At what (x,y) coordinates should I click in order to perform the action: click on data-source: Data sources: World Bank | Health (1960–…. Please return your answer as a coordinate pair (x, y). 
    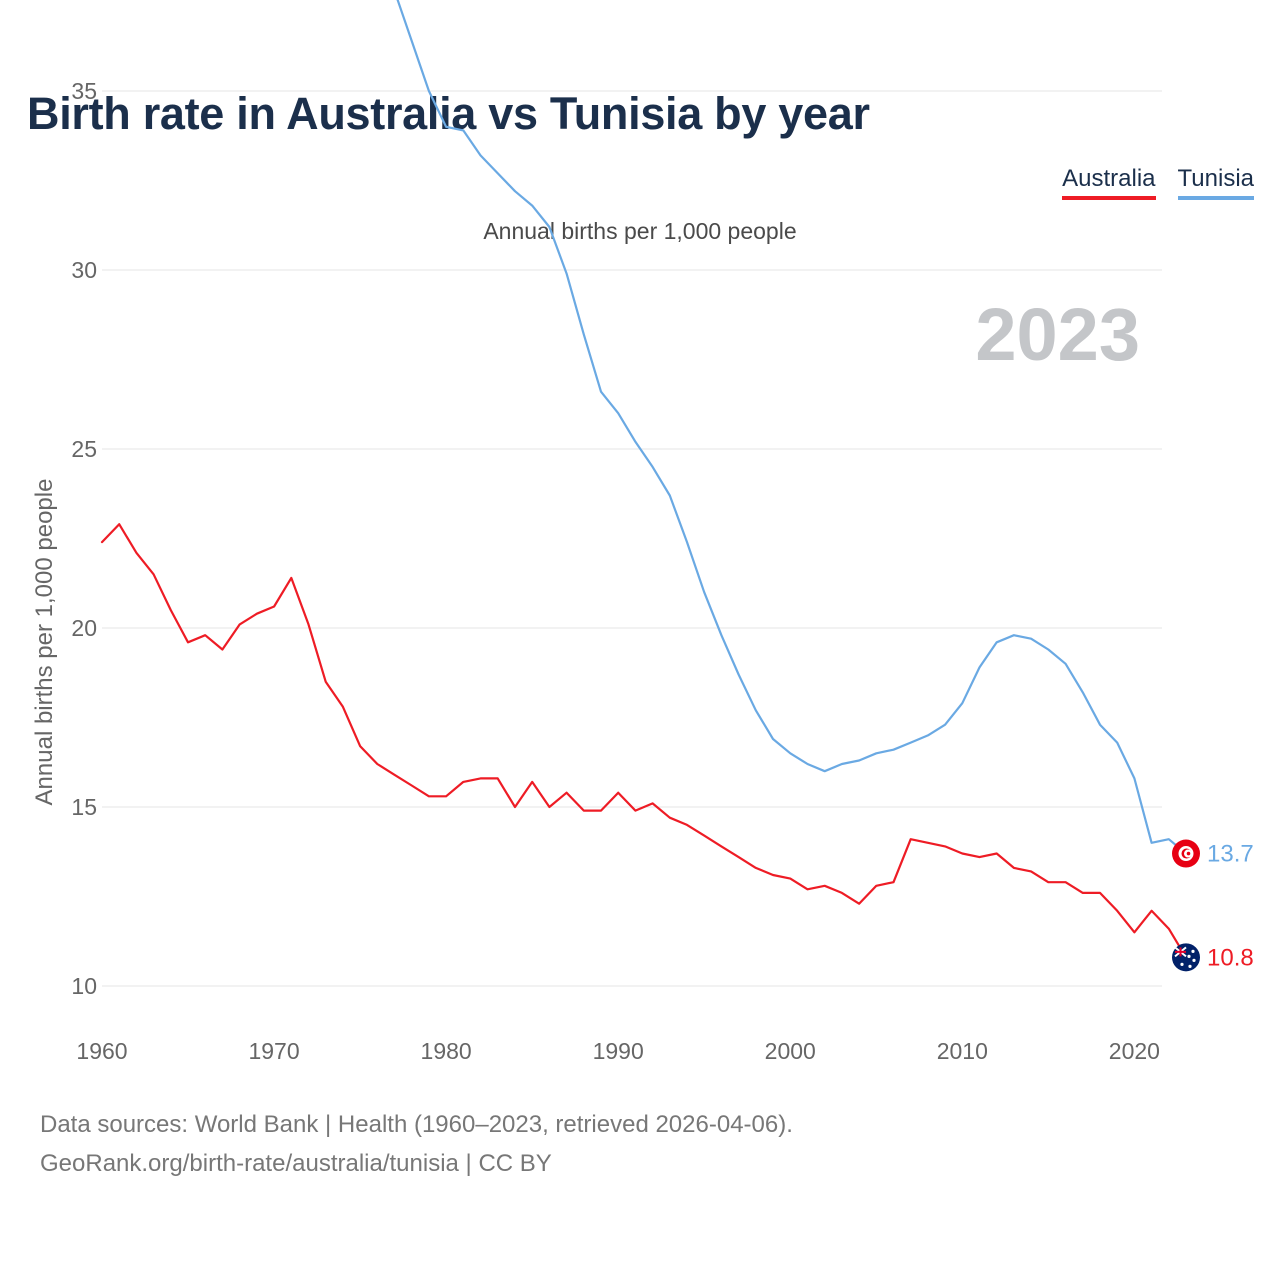
    Looking at the image, I should click on (416, 1144).